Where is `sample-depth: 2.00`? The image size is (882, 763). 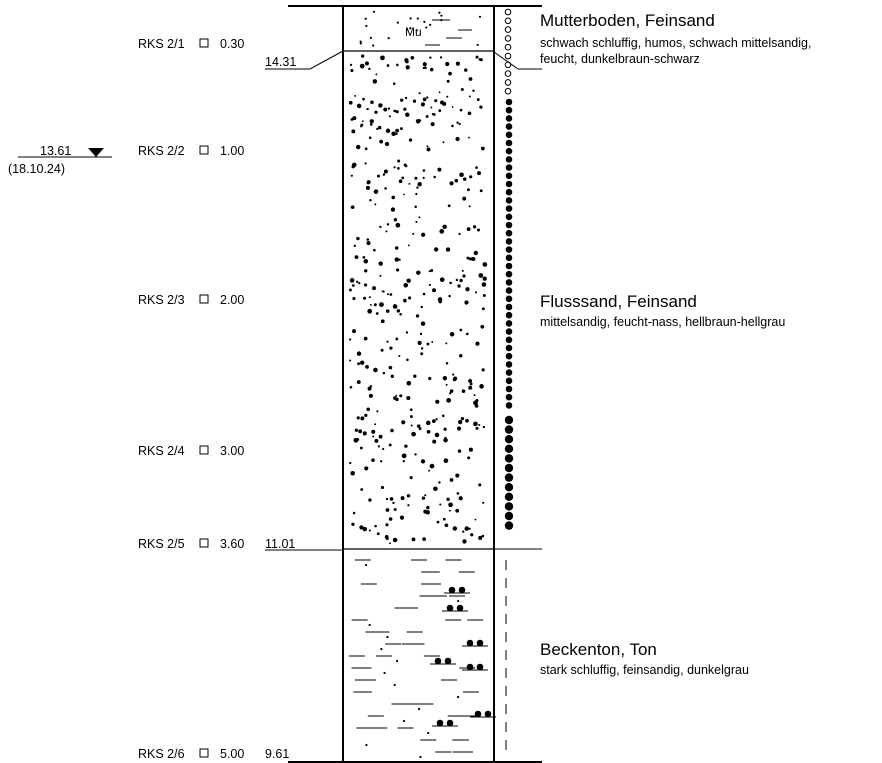
sample-depth: 2.00 is located at coordinates (232, 300).